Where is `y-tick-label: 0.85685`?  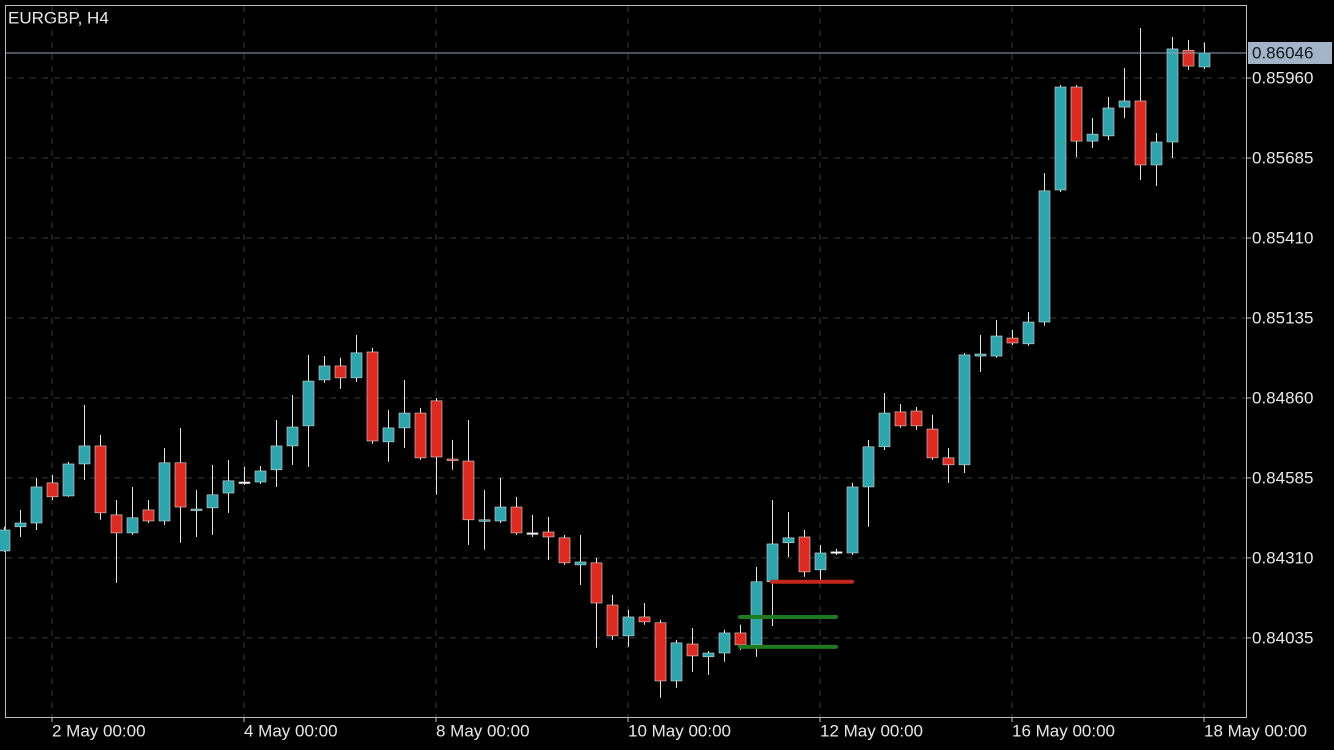
y-tick-label: 0.85685 is located at coordinates (1282, 157).